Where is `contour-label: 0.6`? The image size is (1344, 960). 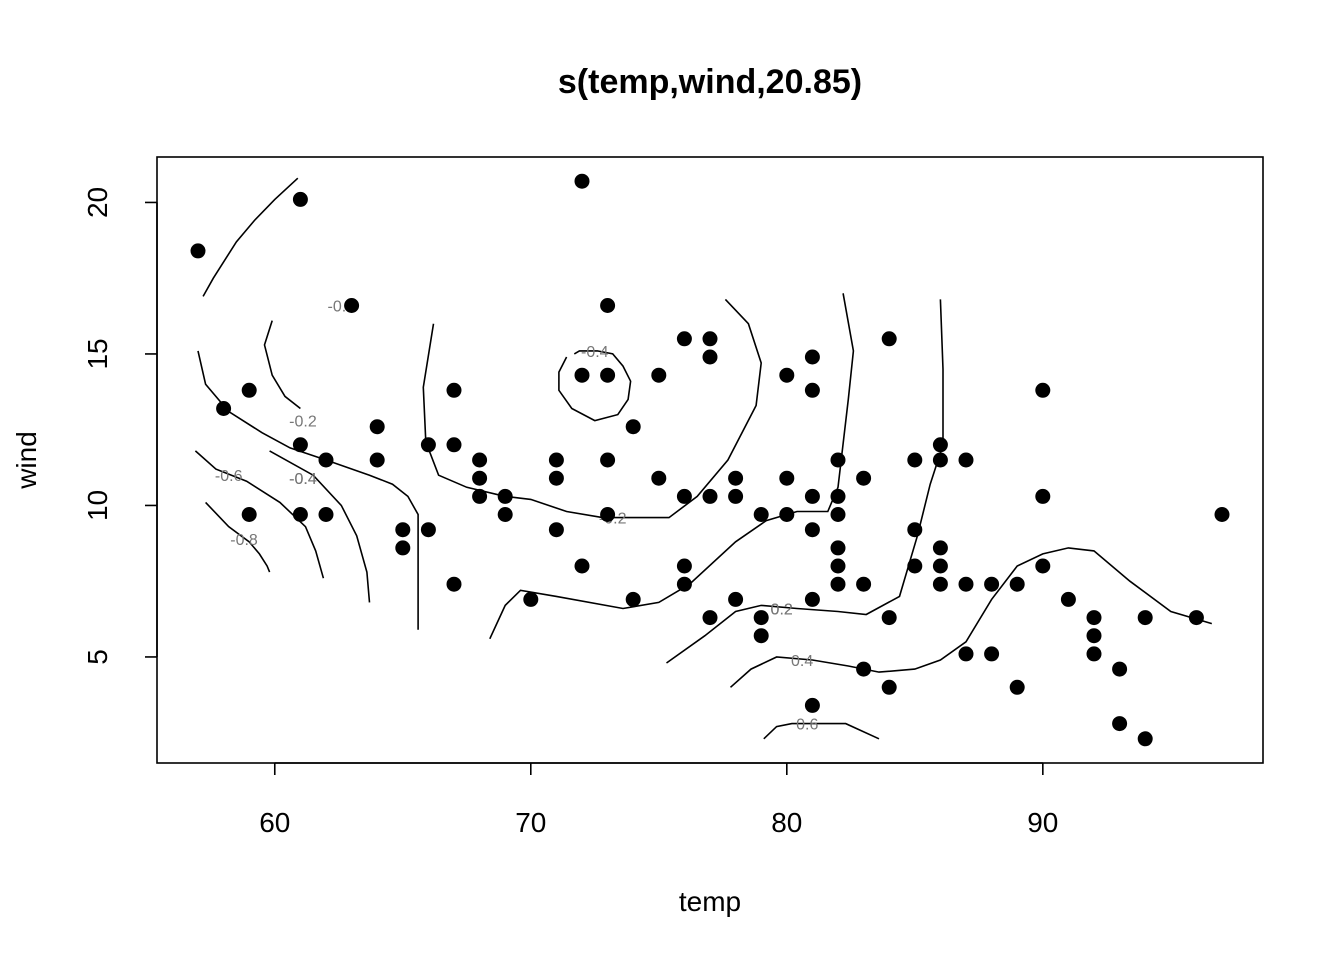
contour-label: 0.6 is located at coordinates (807, 725).